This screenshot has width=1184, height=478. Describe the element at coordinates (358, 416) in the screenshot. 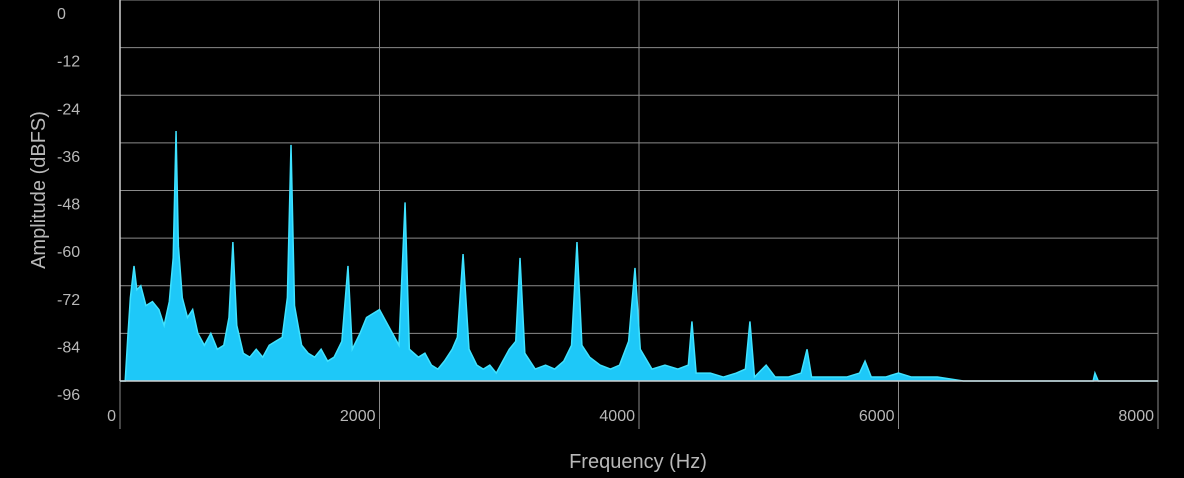

I see `x-tick-label: 2000` at that location.